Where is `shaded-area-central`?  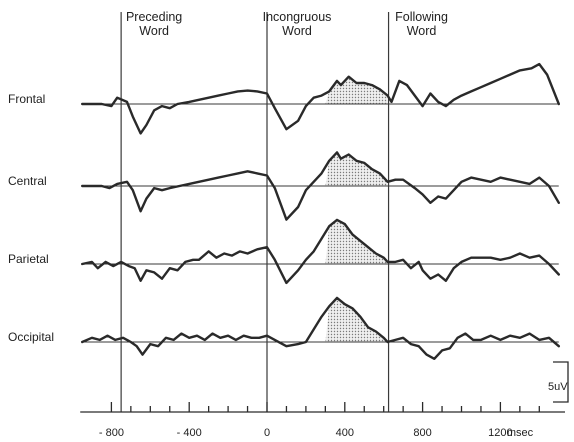 shaded-area-central is located at coordinates (356, 169).